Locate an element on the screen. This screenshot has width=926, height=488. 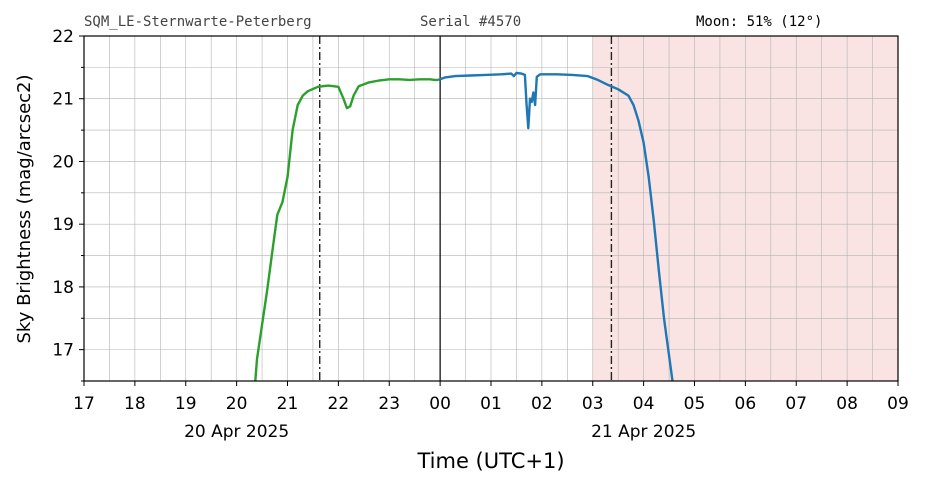
y-tick-label: 19 is located at coordinates (63, 225).